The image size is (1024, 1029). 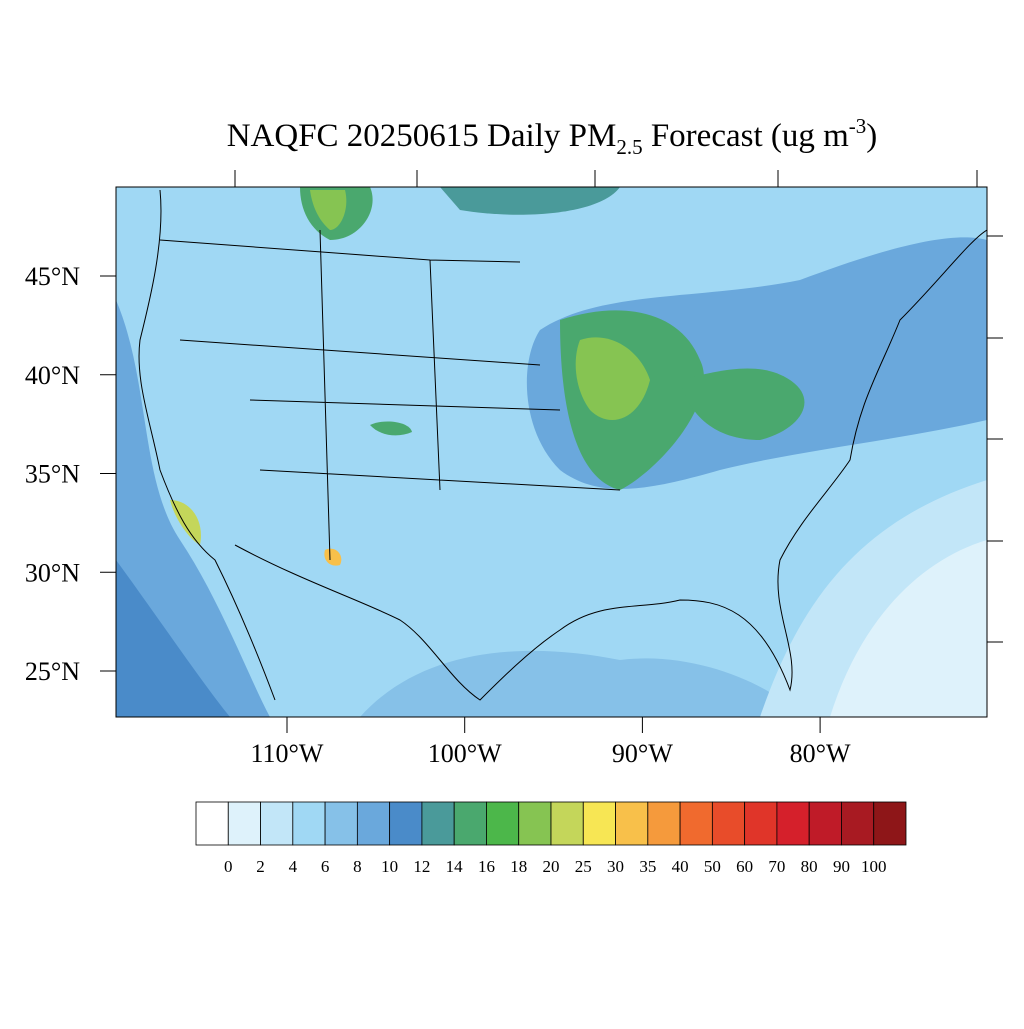 What do you see at coordinates (52, 276) in the screenshot?
I see `lat-label: 45°N` at bounding box center [52, 276].